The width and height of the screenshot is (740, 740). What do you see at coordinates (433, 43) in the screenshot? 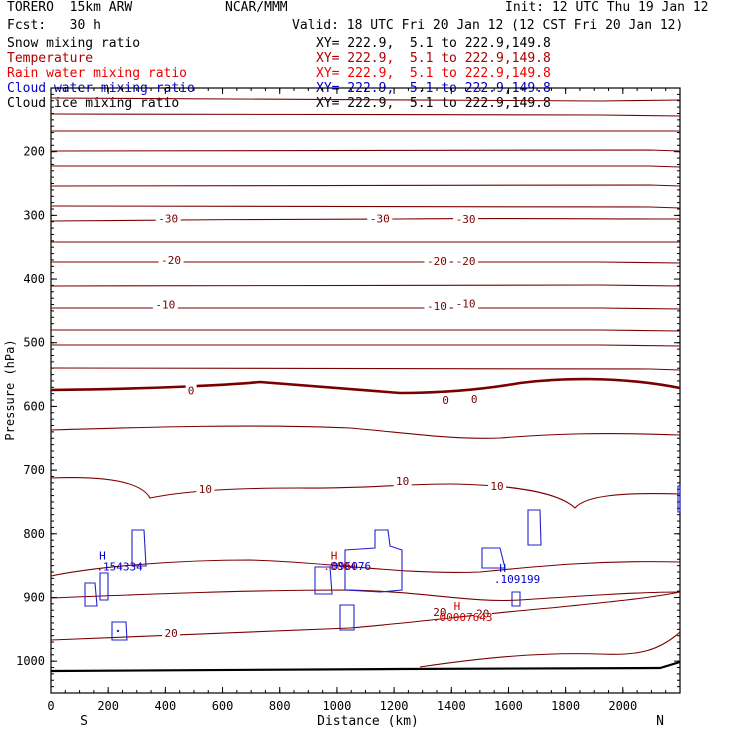
I see `legend-xy-snow: XY= 222.9, 5.1 to 222.9,149.8` at bounding box center [433, 43].